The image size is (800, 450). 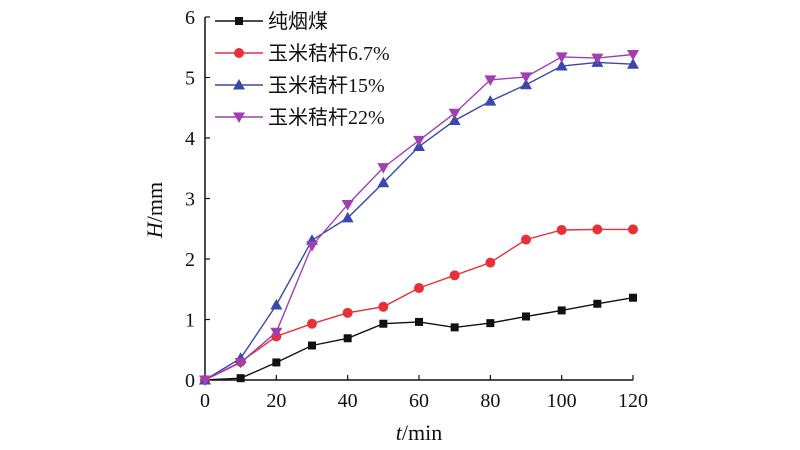 I want to click on x-axis-var: t, so click(x=399, y=432).